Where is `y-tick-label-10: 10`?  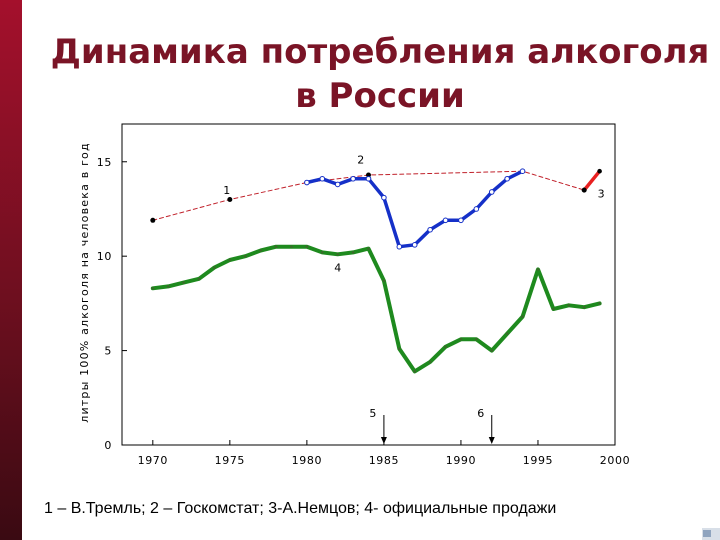 y-tick-label-10: 10 is located at coordinates (104, 256).